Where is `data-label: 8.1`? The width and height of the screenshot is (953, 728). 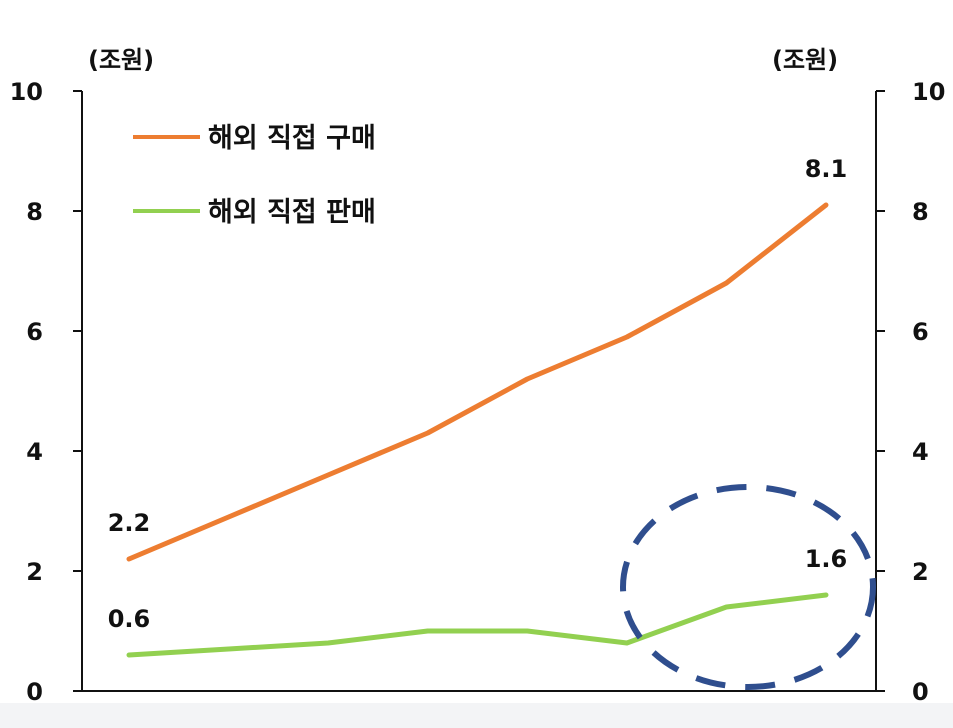 data-label: 8.1 is located at coordinates (826, 169).